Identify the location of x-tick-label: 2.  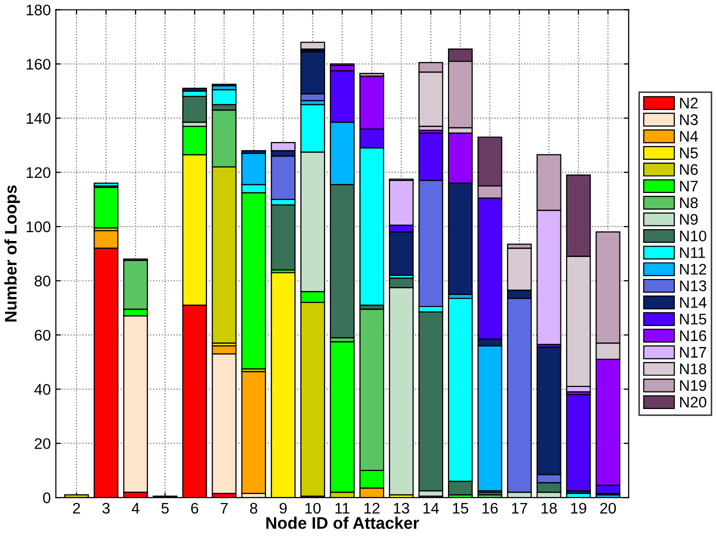
(76, 508).